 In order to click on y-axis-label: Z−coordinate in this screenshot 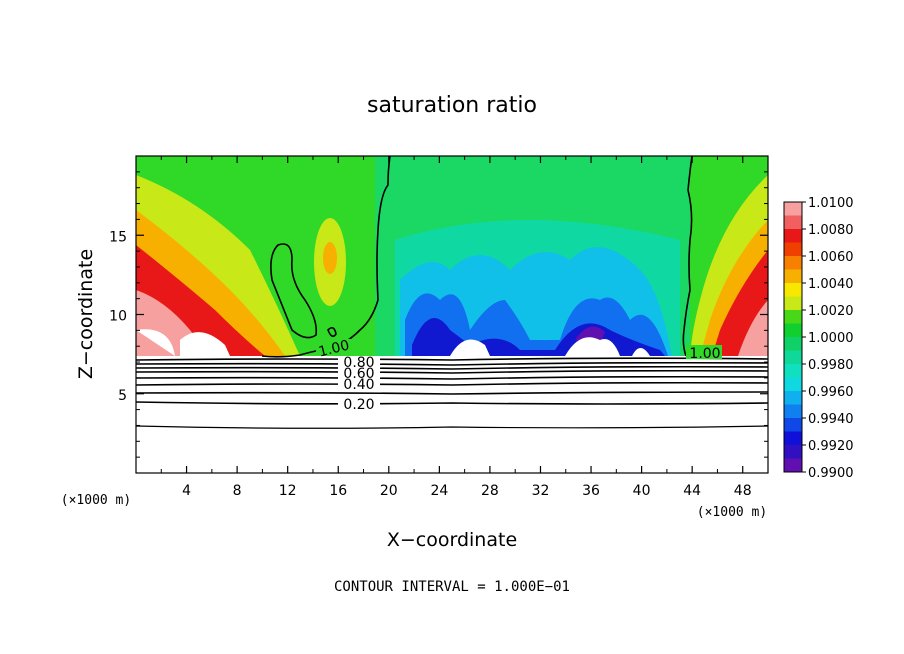, I will do `click(86, 314)`.